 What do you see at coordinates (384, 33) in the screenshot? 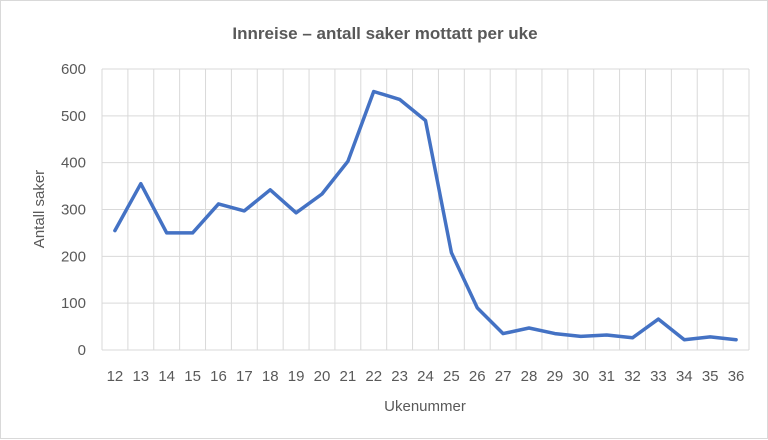
I see `chart-title: Innreise – antall saker mottatt per uke` at bounding box center [384, 33].